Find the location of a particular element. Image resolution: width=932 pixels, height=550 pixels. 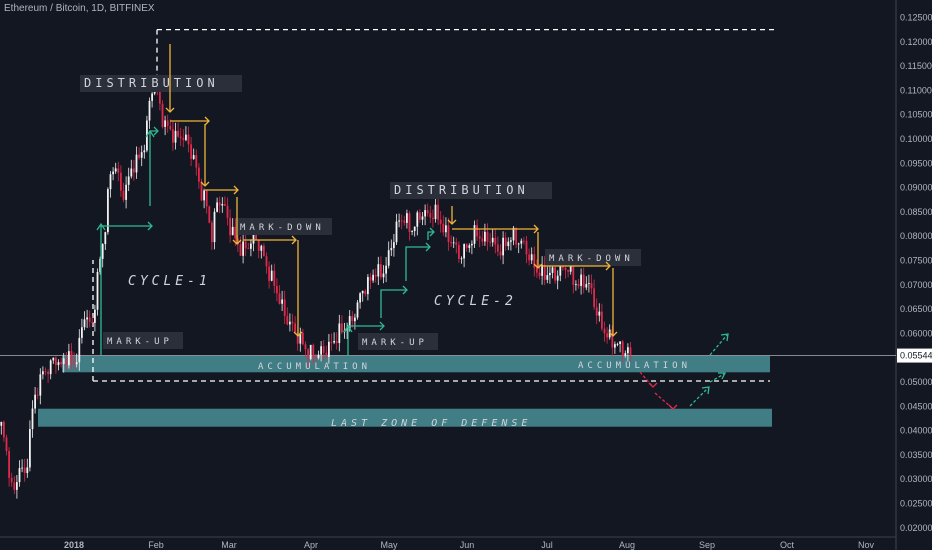

annotation-mark-down-1: MARK-DOWN is located at coordinates (282, 228).